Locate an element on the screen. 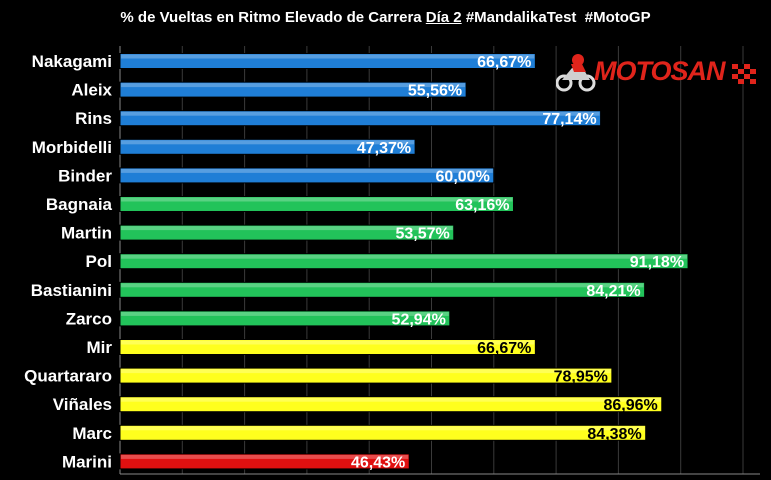 The width and height of the screenshot is (771, 480). category-label: Marc is located at coordinates (92, 433).